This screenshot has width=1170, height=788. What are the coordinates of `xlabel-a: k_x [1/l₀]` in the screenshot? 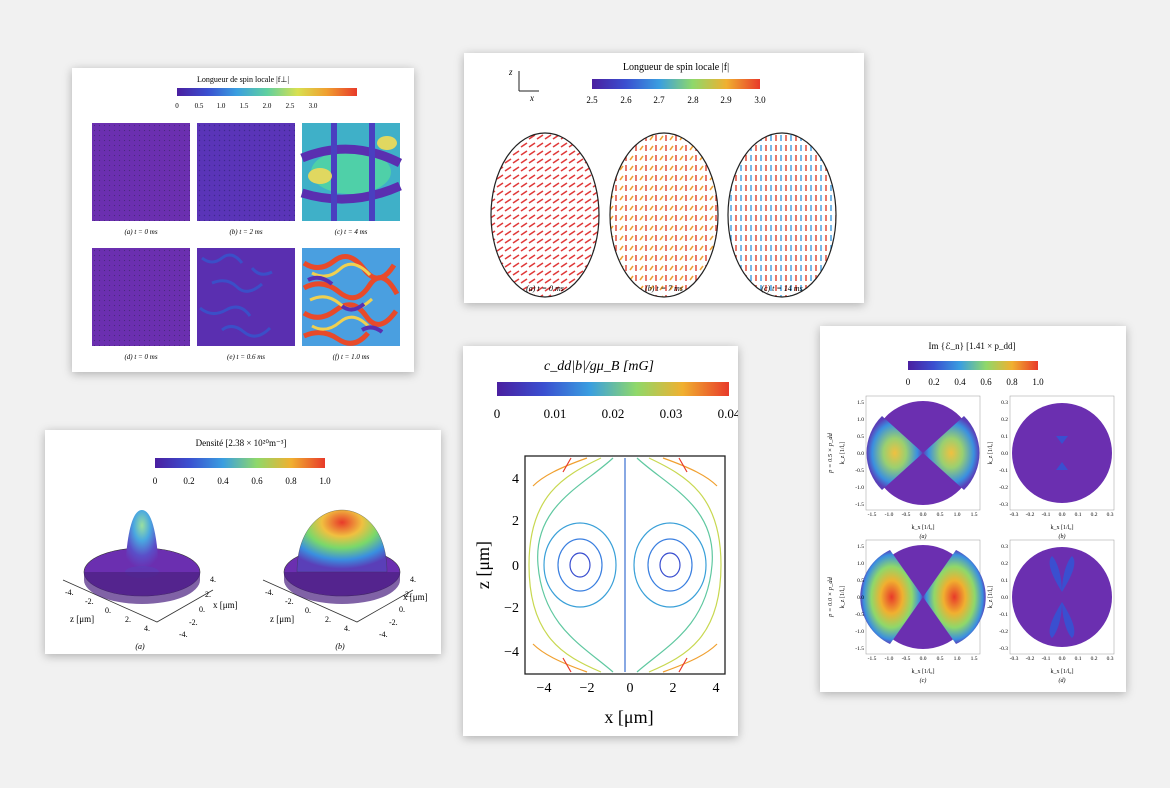 It's located at (923, 528).